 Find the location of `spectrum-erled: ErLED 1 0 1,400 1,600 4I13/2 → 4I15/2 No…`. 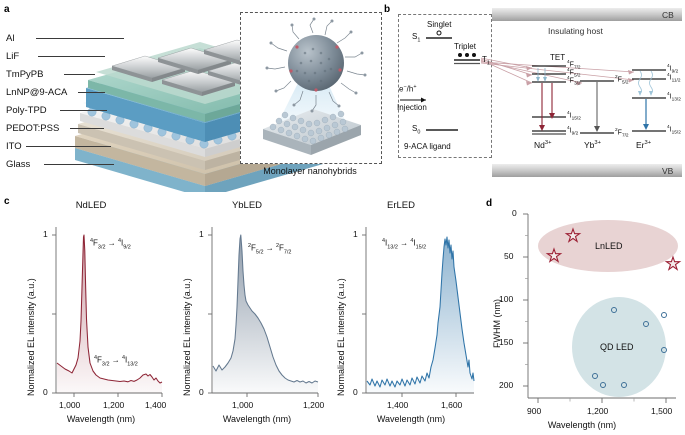

spectrum-erled: ErLED 1 0 1,400 1,600 4I13/2 → 4I15/2 No… is located at coordinates (401, 317).